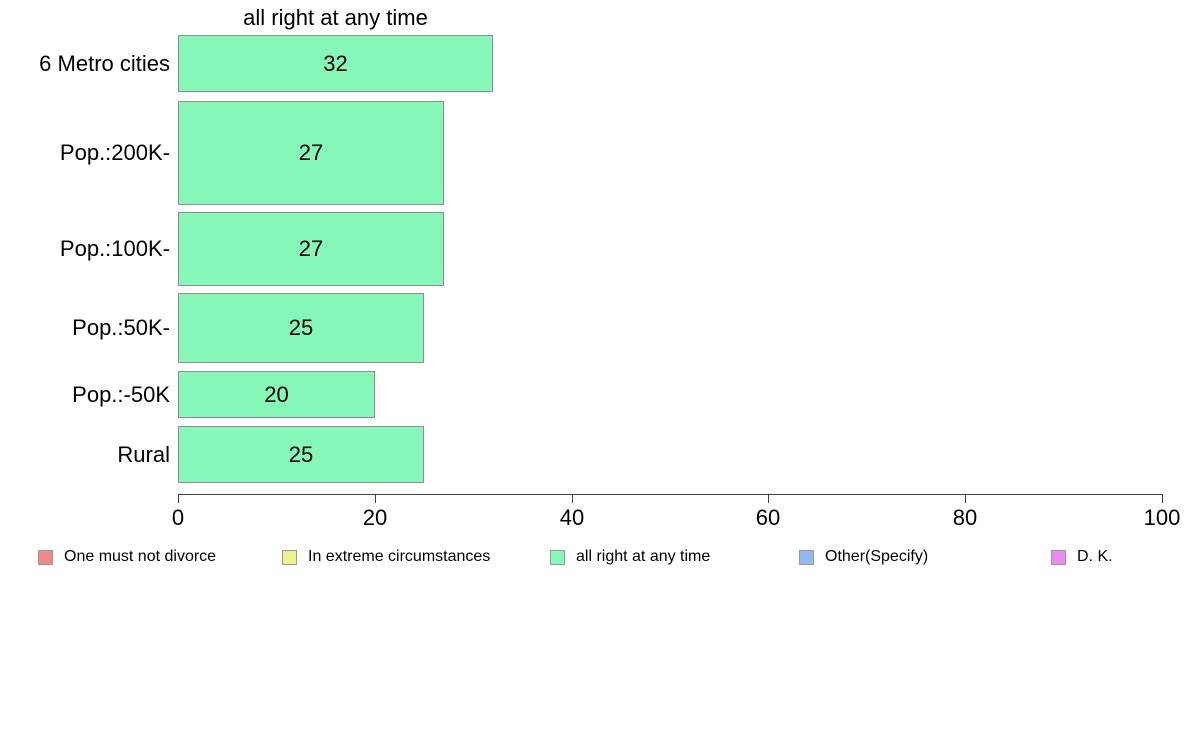 This screenshot has height=736, width=1188. I want to click on legend-item: One must not divorce, so click(127, 557).